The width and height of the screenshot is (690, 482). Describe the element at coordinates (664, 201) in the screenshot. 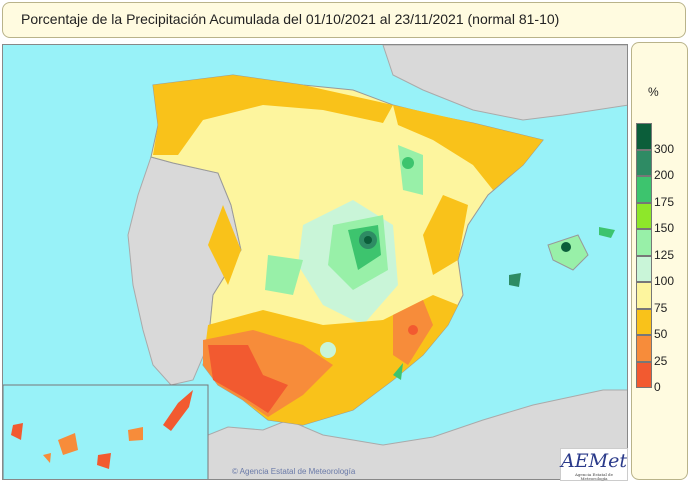

I see `legend-label: 175` at that location.